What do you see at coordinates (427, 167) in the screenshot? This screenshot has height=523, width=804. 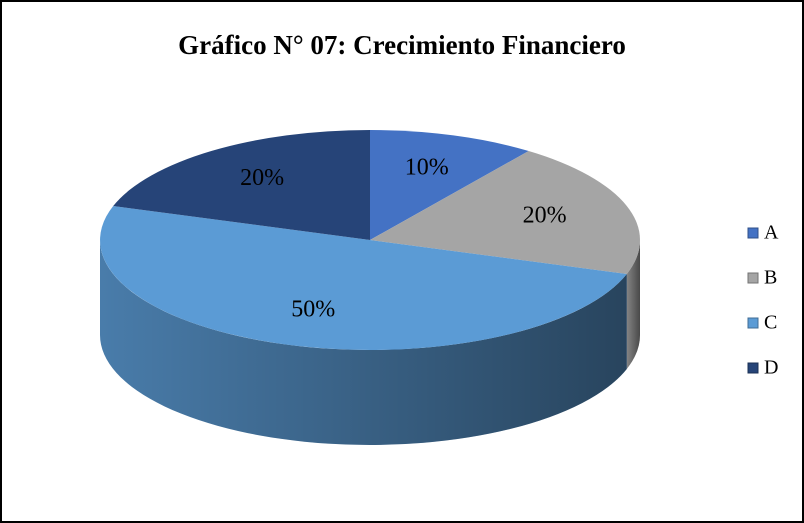 I see `data-label: 10%` at bounding box center [427, 167].